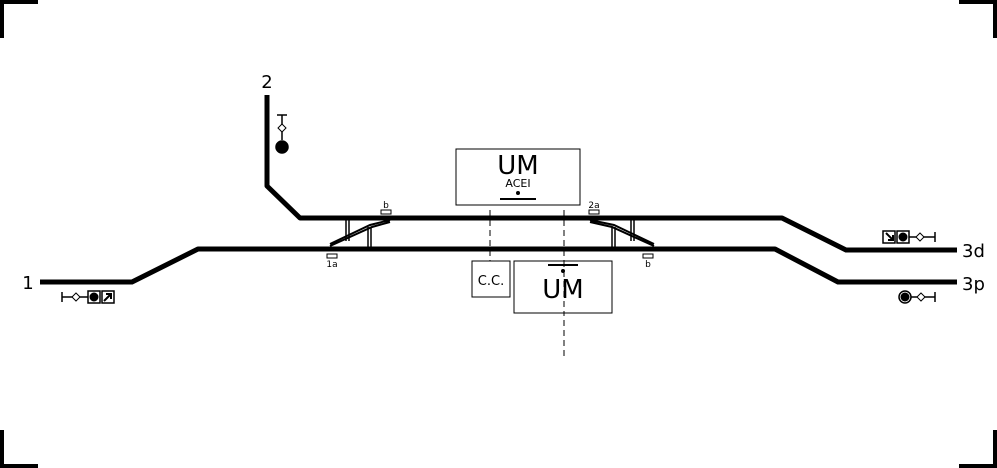  Describe the element at coordinates (562, 290) in the screenshot. I see `building-um-bottom-title: UM` at that location.